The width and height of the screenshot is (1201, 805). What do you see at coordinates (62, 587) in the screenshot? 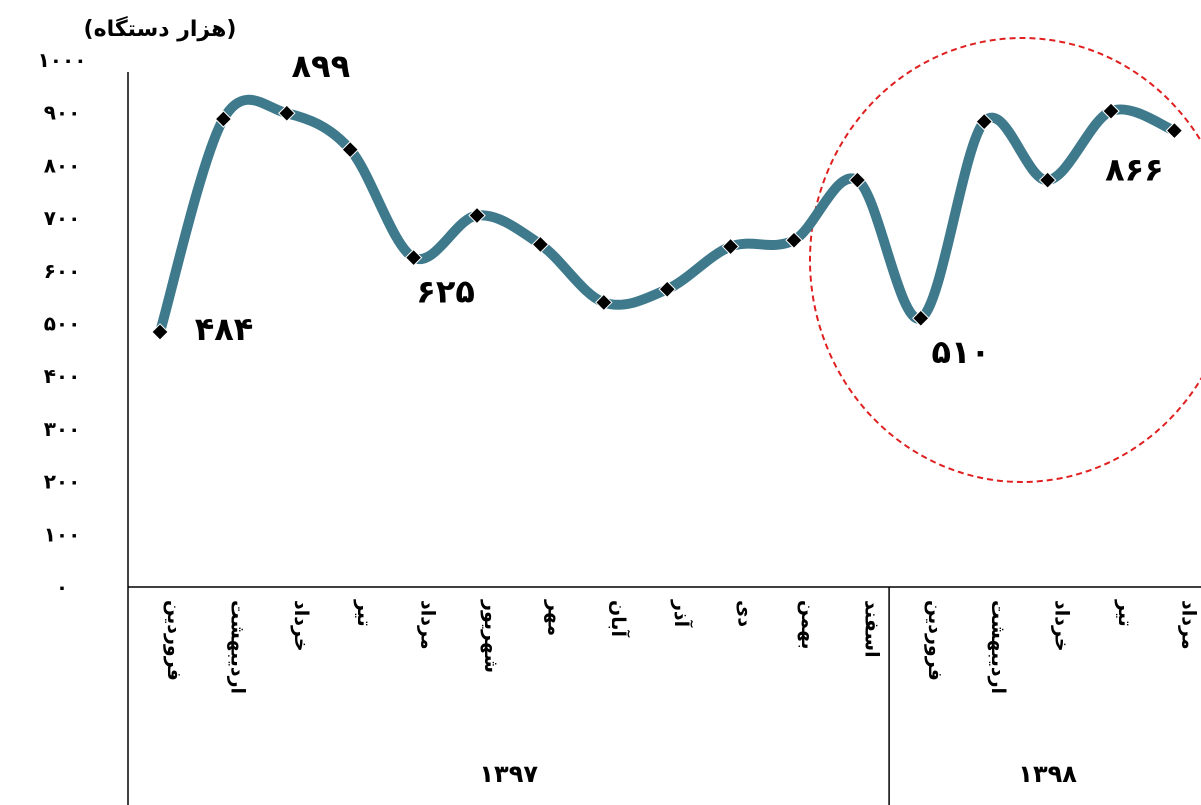
I see `y-tick-label: ۰` at bounding box center [62, 587].